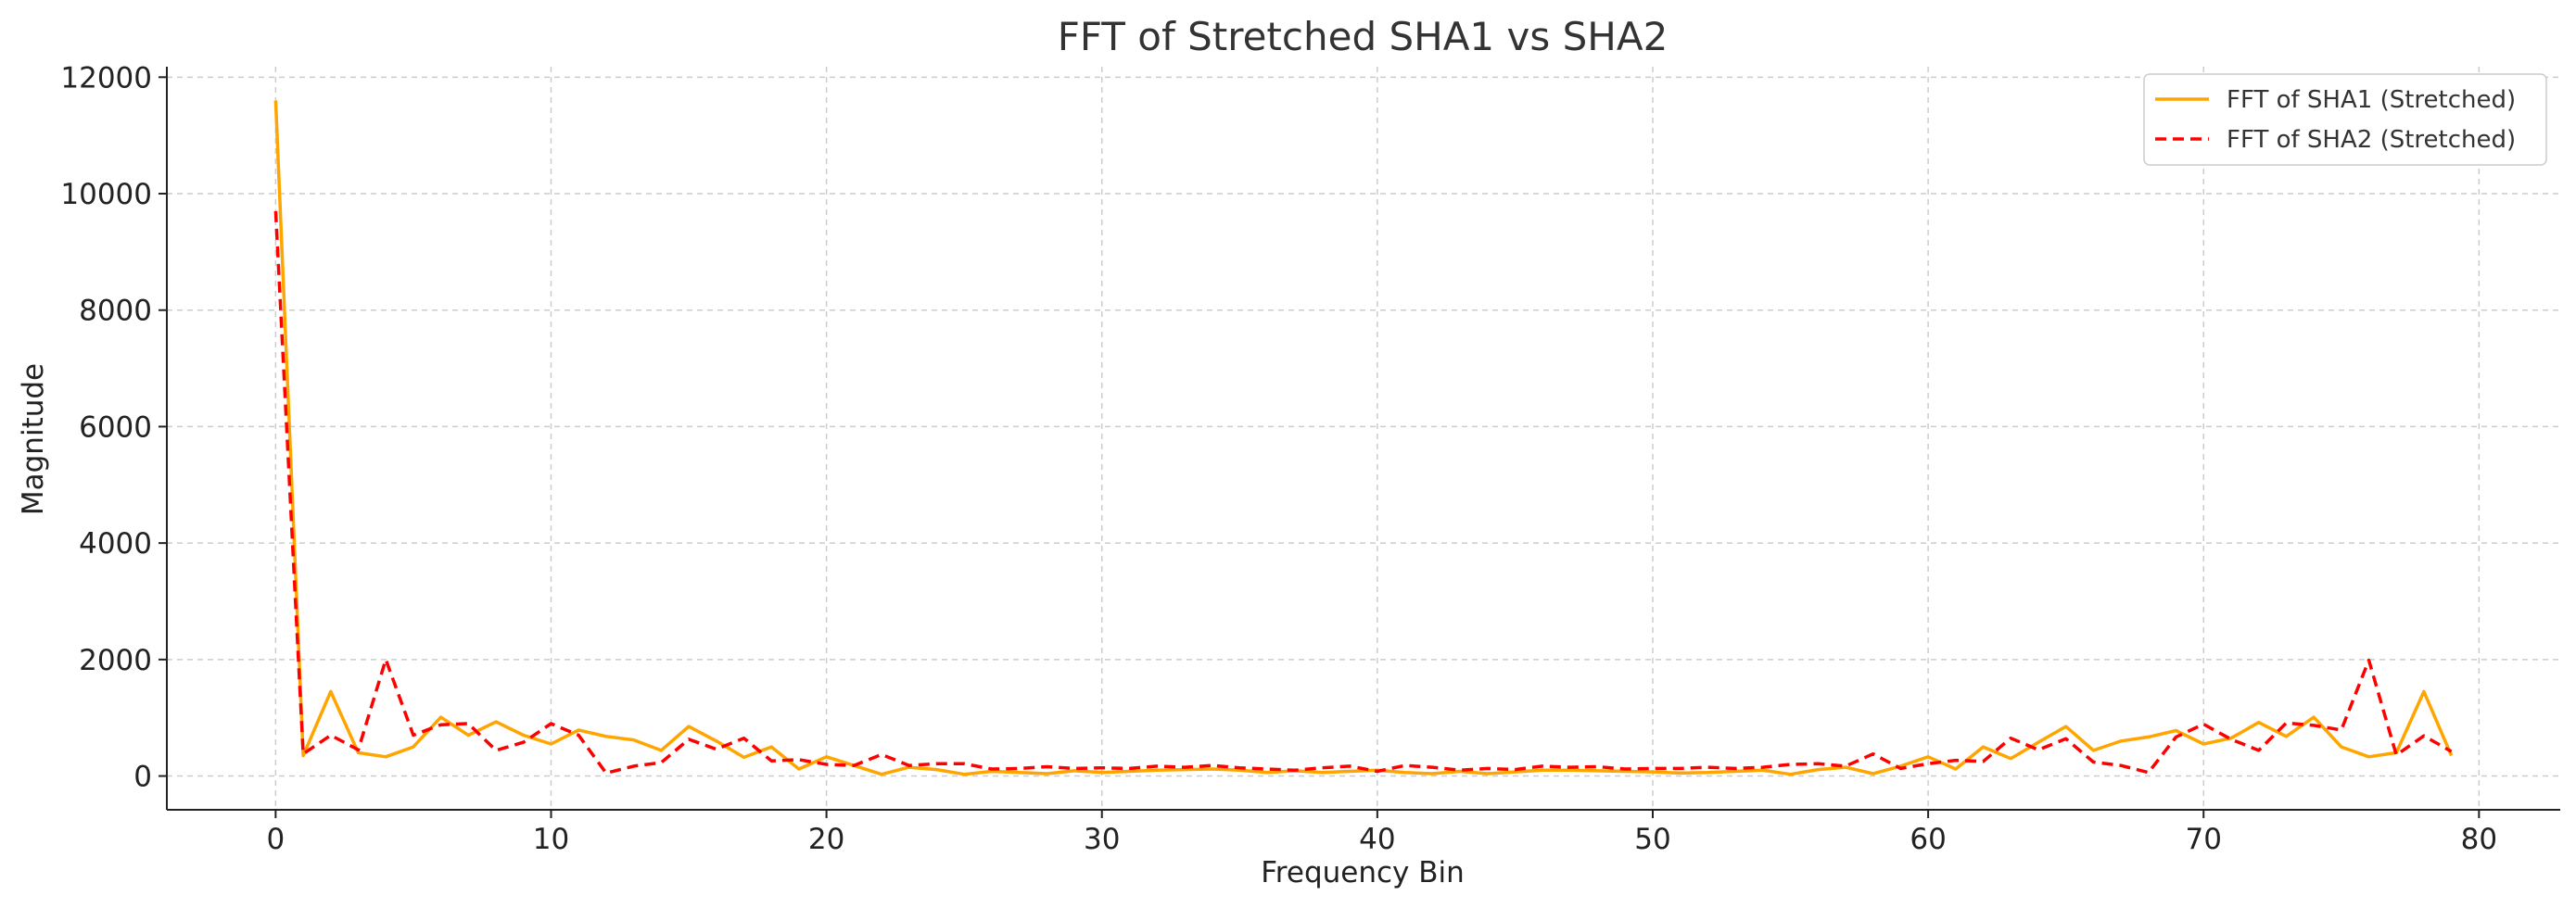 This screenshot has height=908, width=2576. What do you see at coordinates (1652, 839) in the screenshot?
I see `x-tick-label: 50` at bounding box center [1652, 839].